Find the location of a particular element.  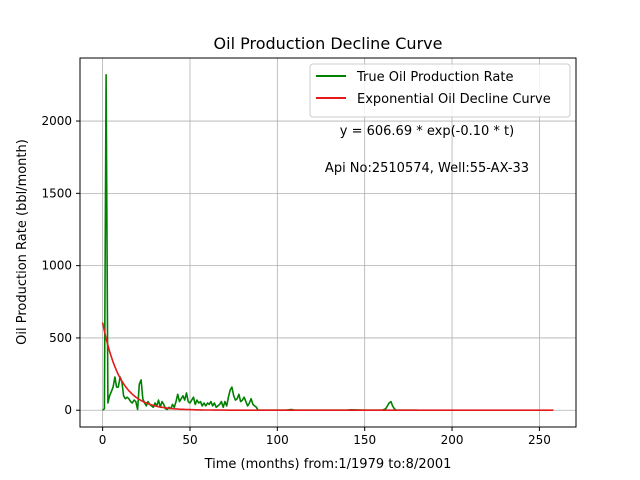

y-tick-label: 1000 is located at coordinates (56, 266).